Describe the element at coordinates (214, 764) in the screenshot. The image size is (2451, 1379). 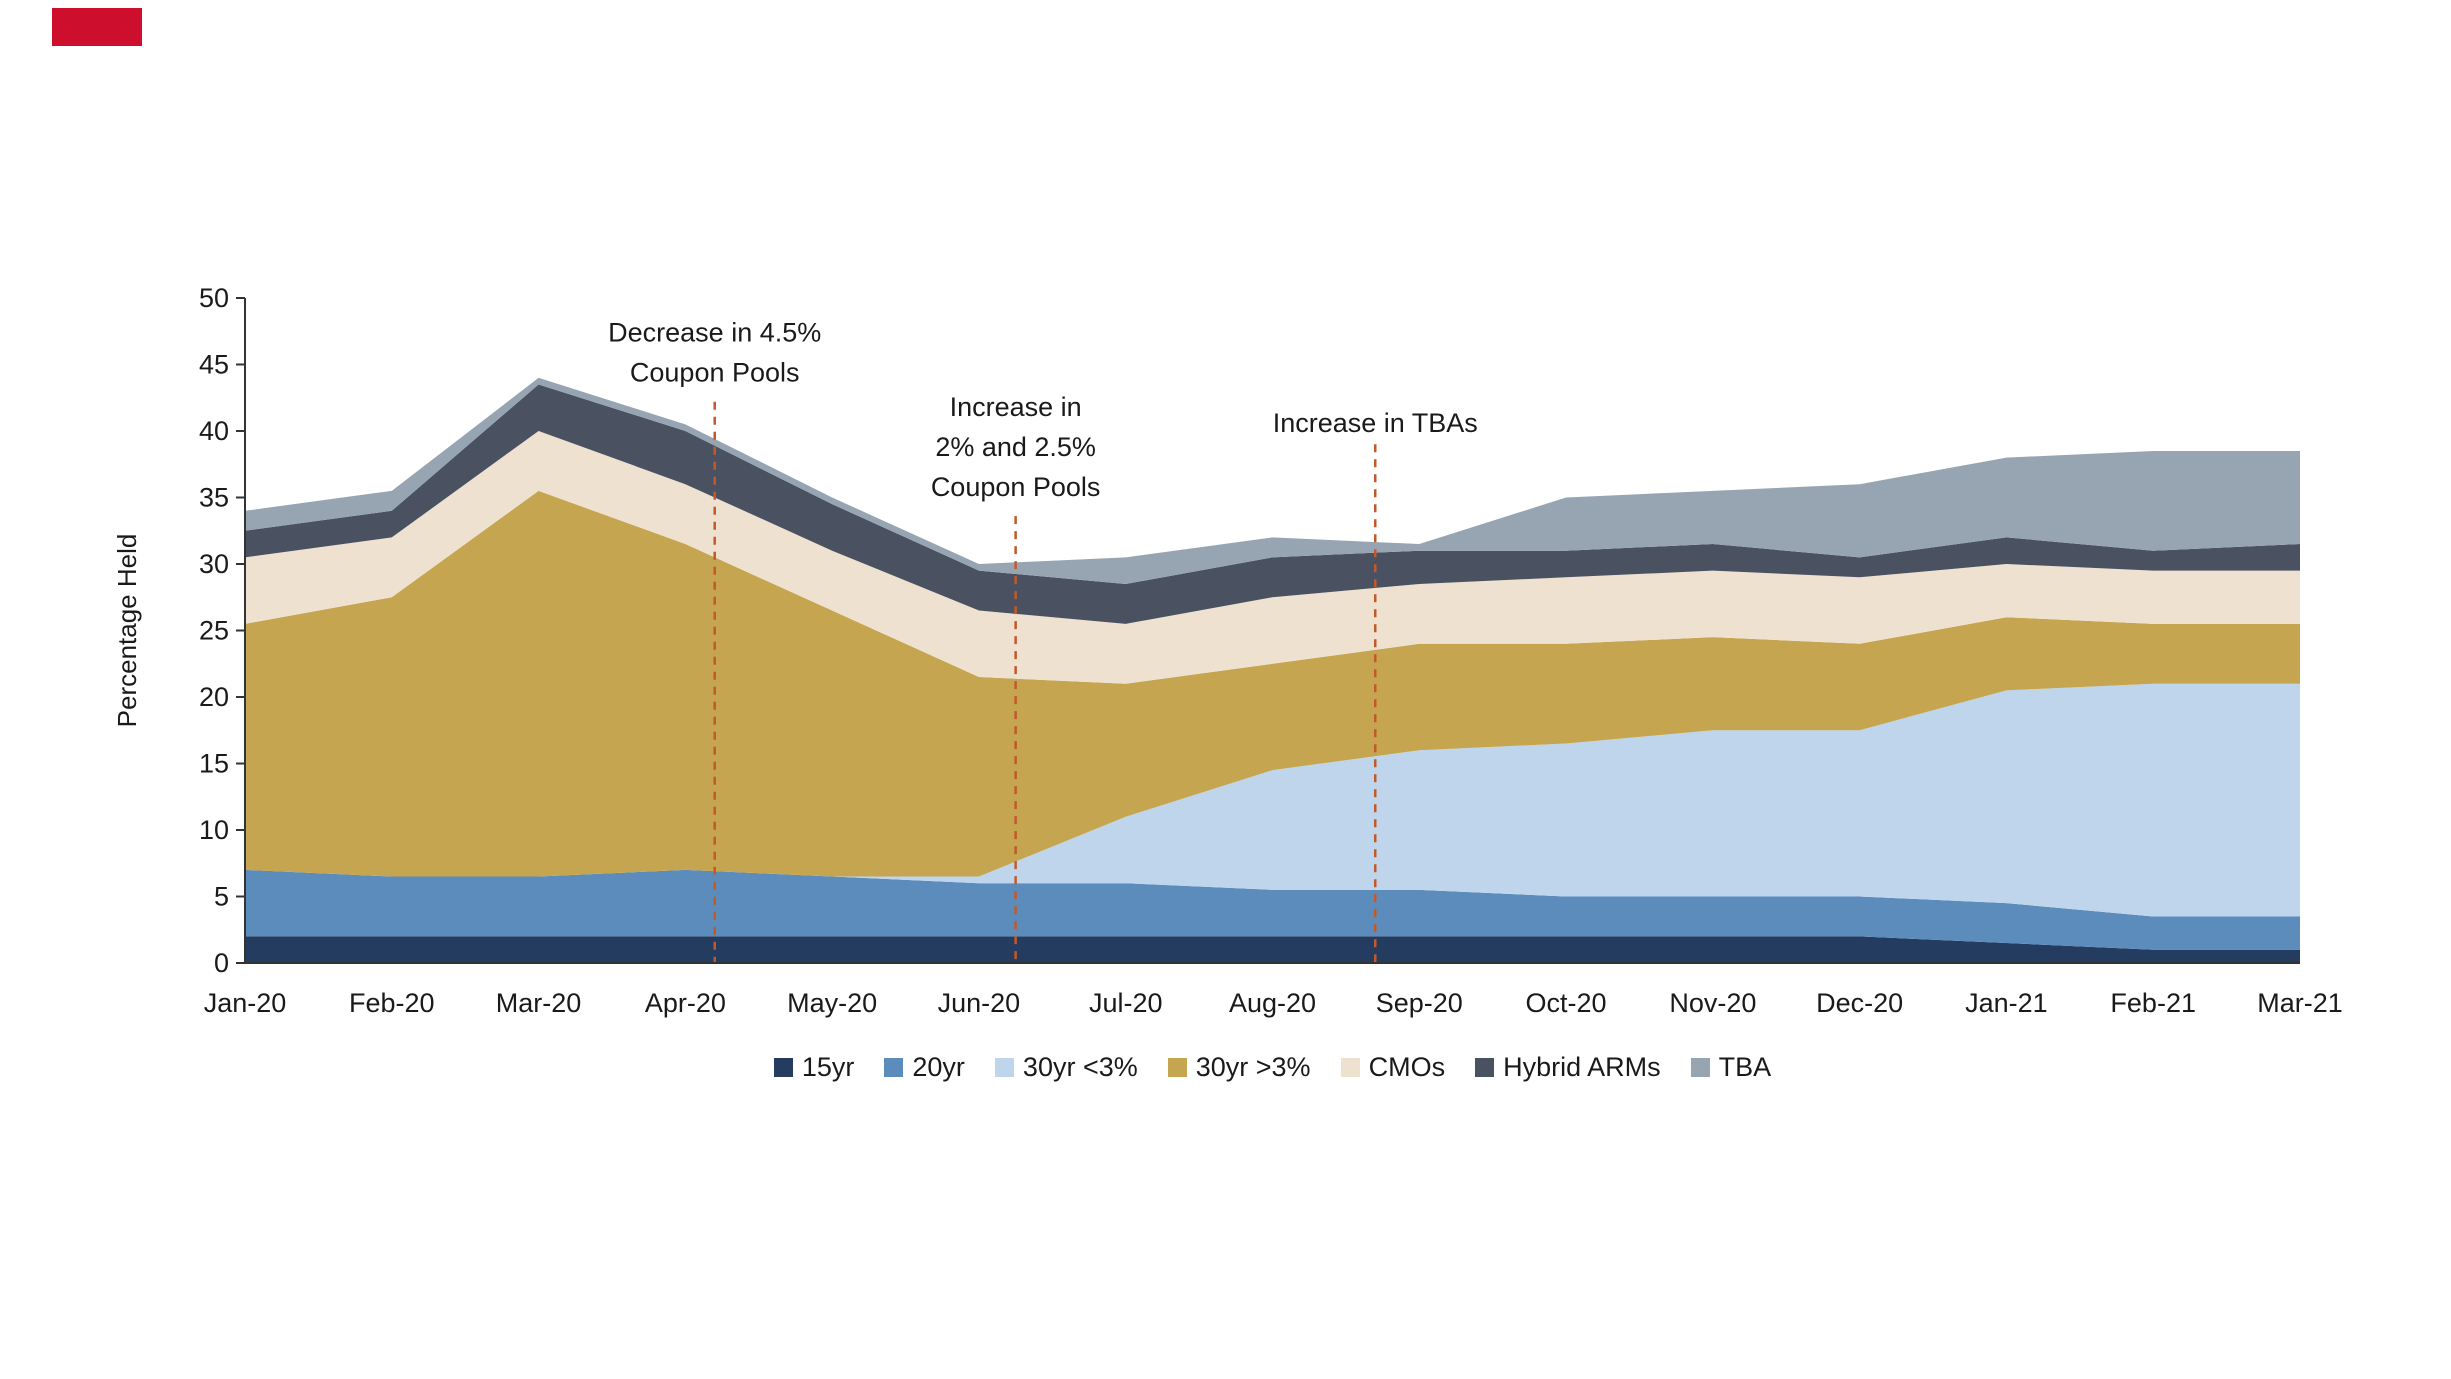
I see `y-tick-label: 15` at that location.